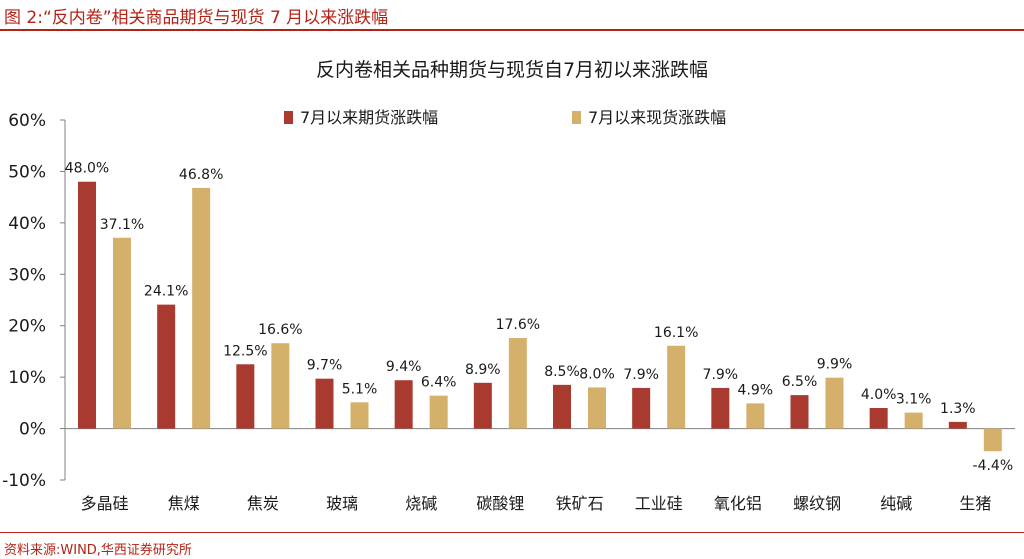 The width and height of the screenshot is (1024, 559). What do you see at coordinates (122, 225) in the screenshot?
I see `data-label: 37.1%` at bounding box center [122, 225].